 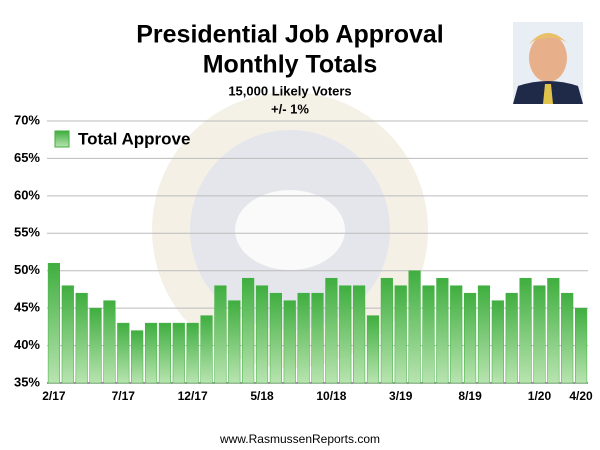 What do you see at coordinates (27, 269) in the screenshot?
I see `y-tick-label: 50%` at bounding box center [27, 269].